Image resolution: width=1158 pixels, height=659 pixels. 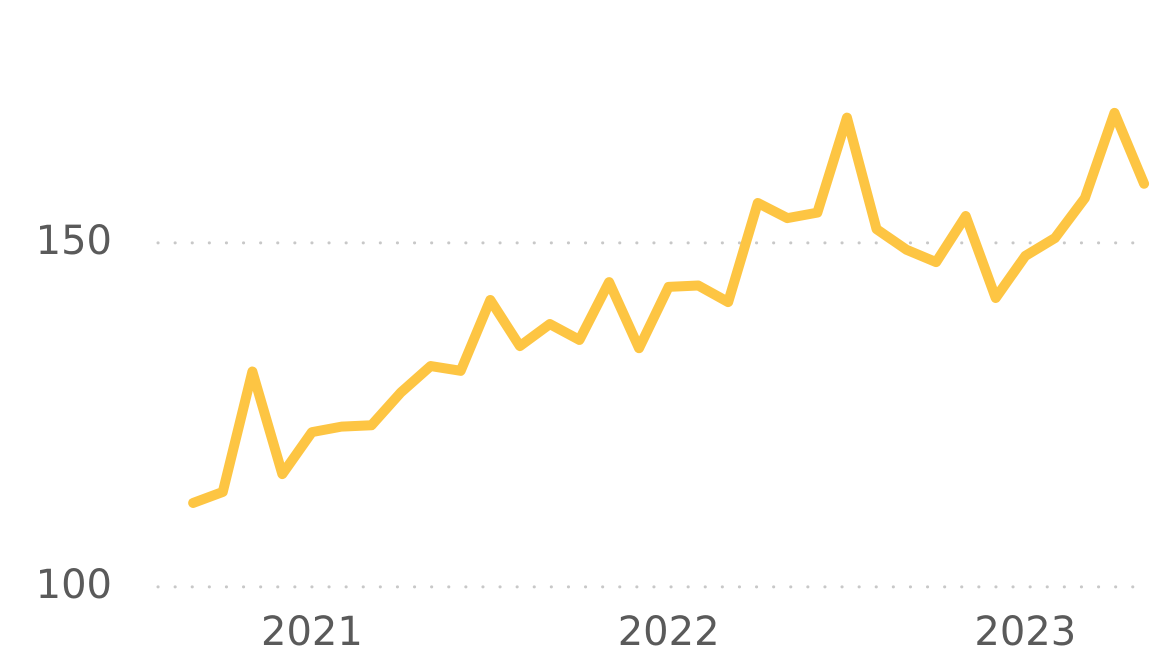 What do you see at coordinates (74, 585) in the screenshot?
I see `y-tick-label: 100` at bounding box center [74, 585].